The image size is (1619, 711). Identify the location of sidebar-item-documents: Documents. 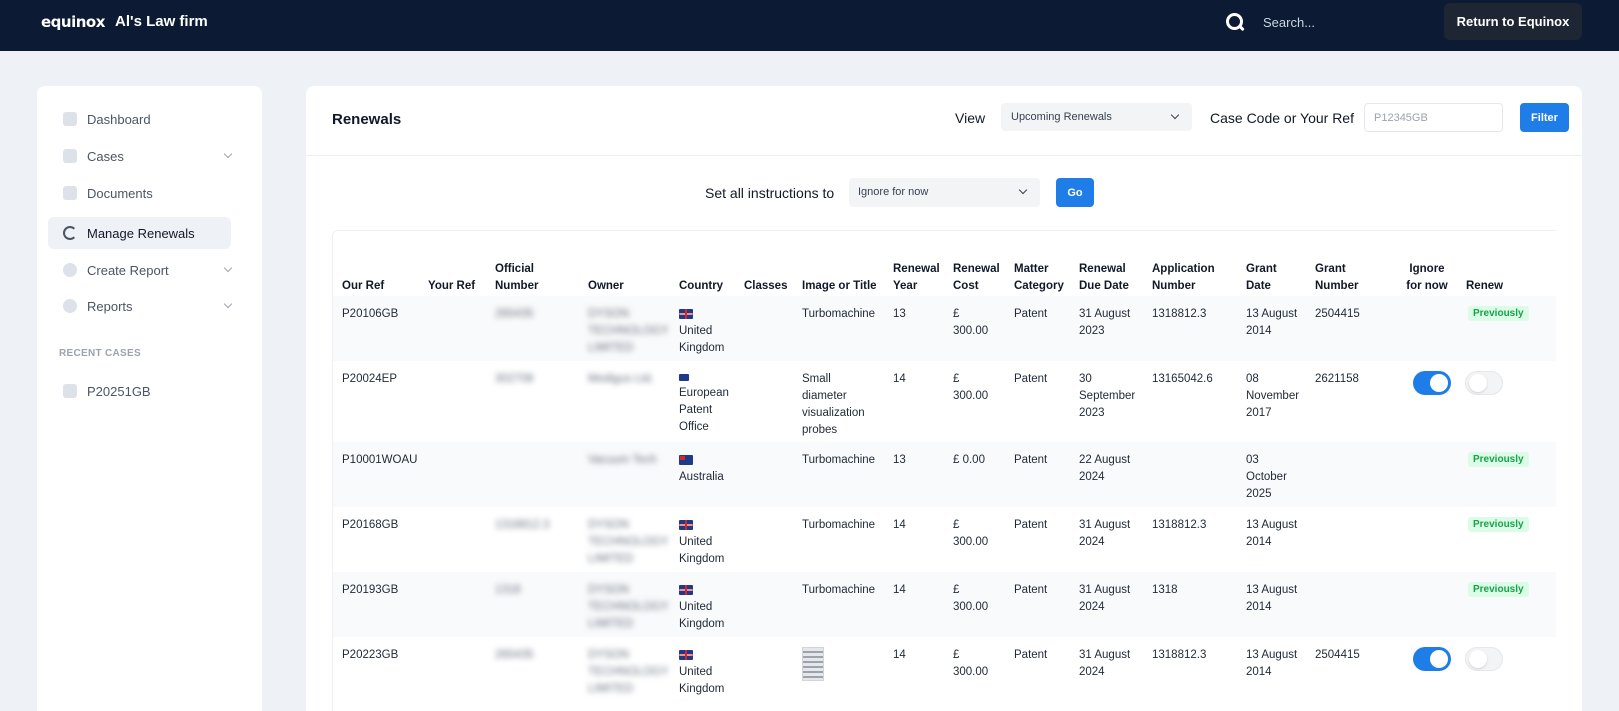
(139, 193).